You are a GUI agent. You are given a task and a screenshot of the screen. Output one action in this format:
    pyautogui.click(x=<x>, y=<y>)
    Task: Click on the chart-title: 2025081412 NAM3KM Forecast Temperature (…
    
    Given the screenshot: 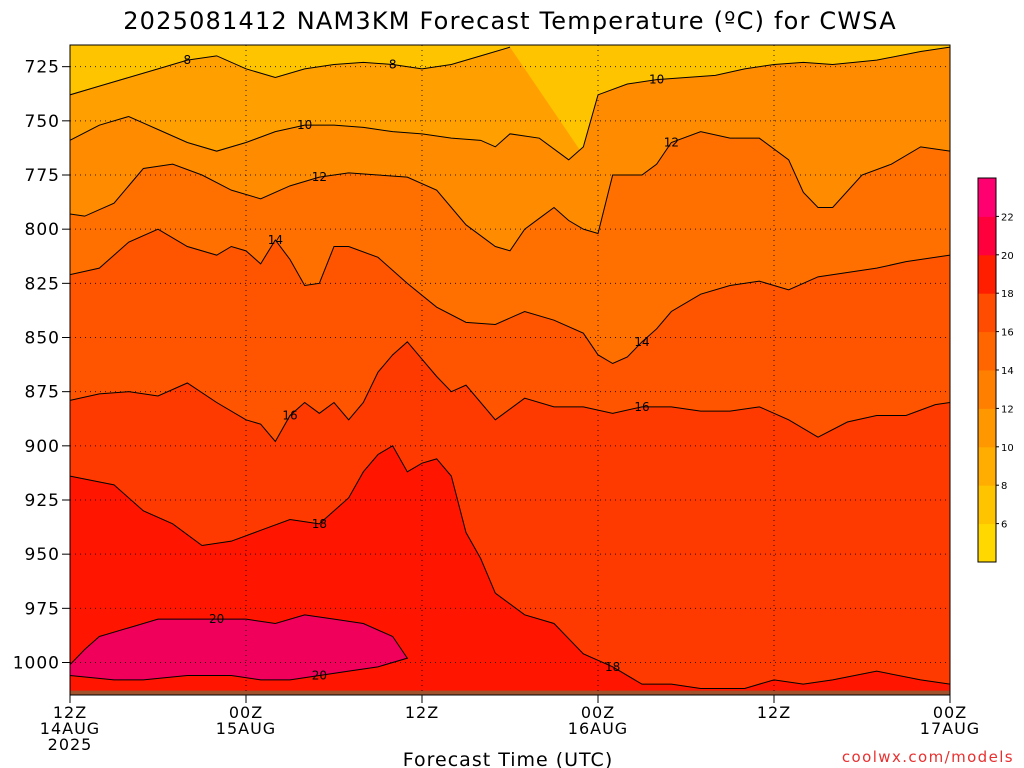 What is the action you would take?
    pyautogui.click(x=510, y=21)
    